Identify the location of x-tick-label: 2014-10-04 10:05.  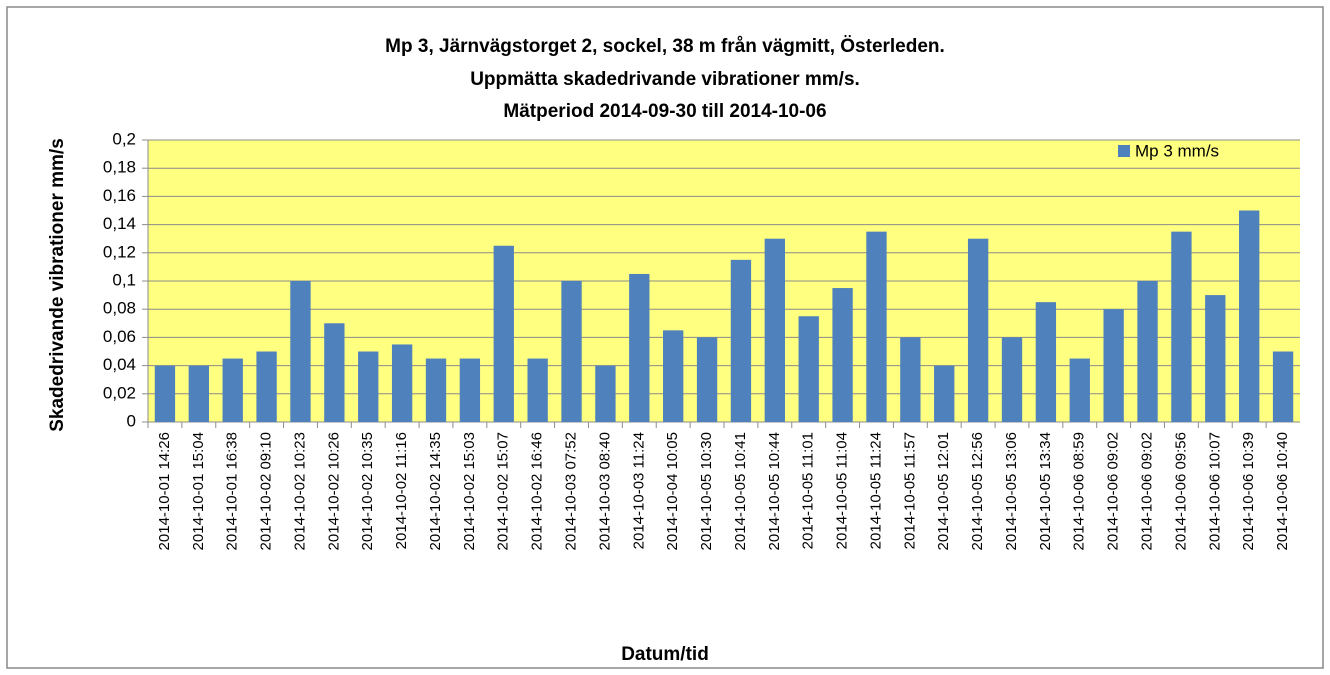
(672, 491).